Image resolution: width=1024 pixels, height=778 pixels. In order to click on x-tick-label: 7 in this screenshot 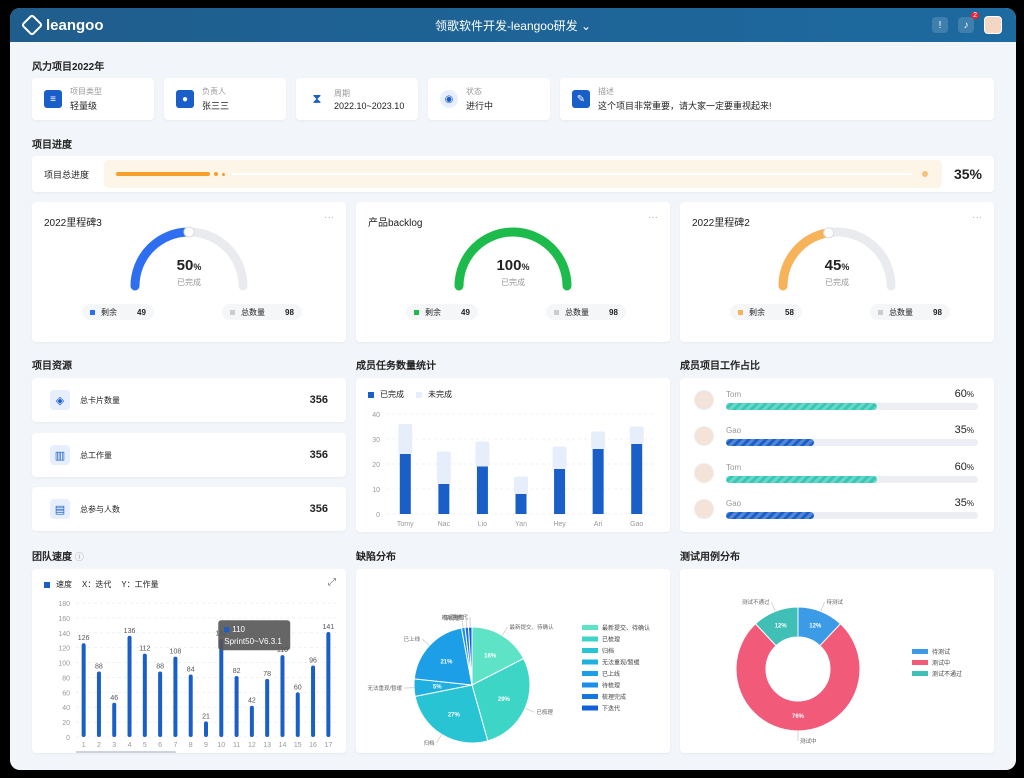, I will do `click(175, 745)`.